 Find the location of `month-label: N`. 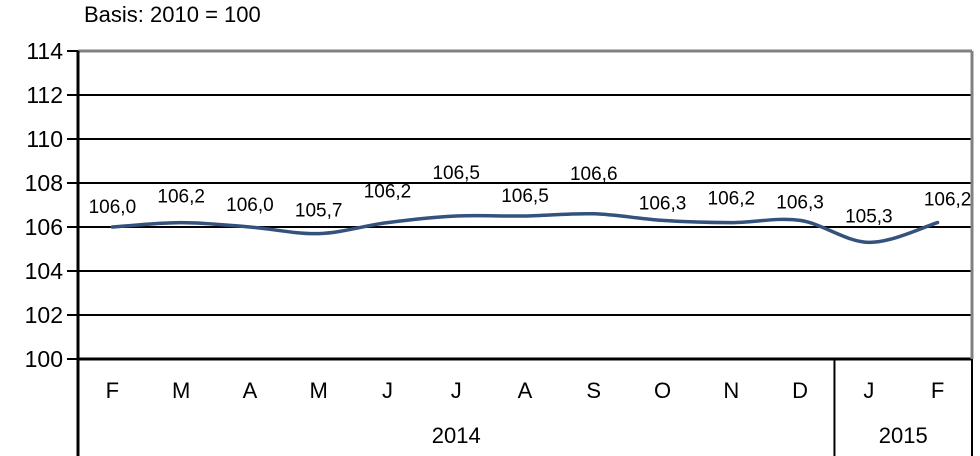

month-label: N is located at coordinates (731, 390).